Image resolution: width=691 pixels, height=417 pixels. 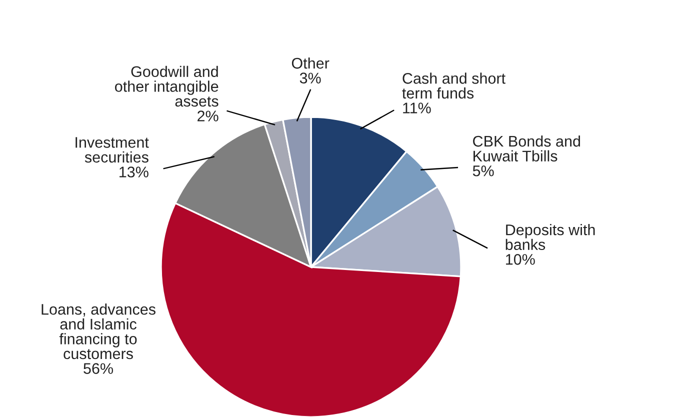 I want to click on data-label: 13%, so click(x=134, y=172).